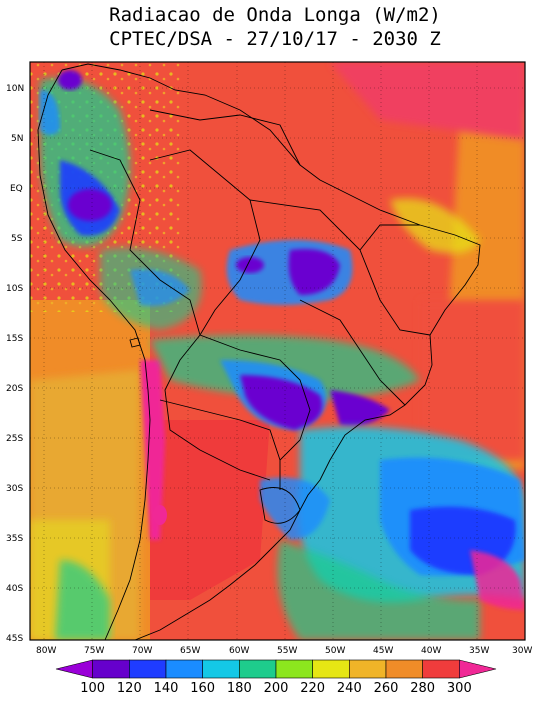  I want to click on lon-label: 75W, so click(94, 651).